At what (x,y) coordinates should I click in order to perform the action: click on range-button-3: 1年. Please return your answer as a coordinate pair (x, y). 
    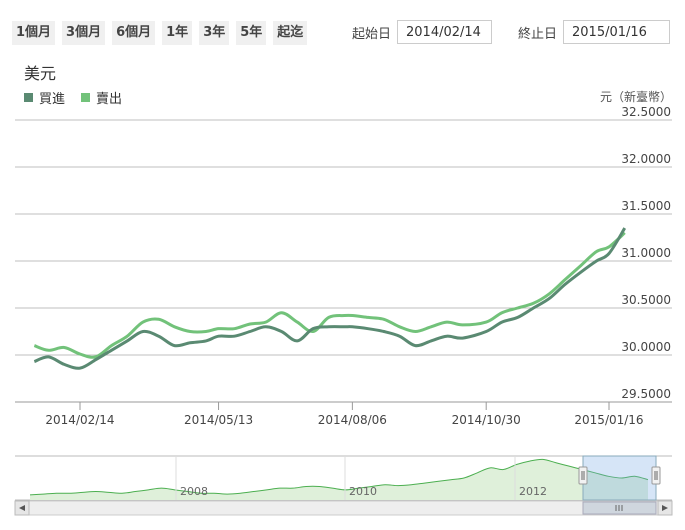
    Looking at the image, I should click on (177, 33).